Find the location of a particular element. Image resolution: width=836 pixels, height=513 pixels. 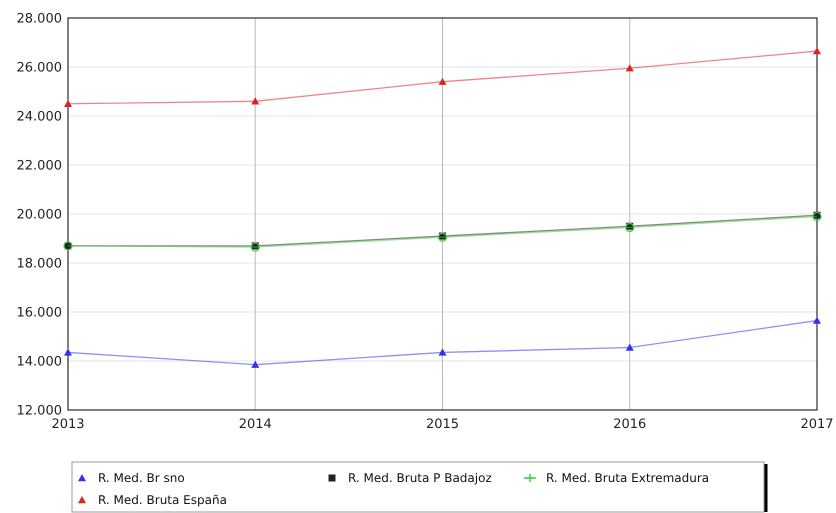

legend-label: R. Med. Bruta P Badajoz is located at coordinates (420, 478).